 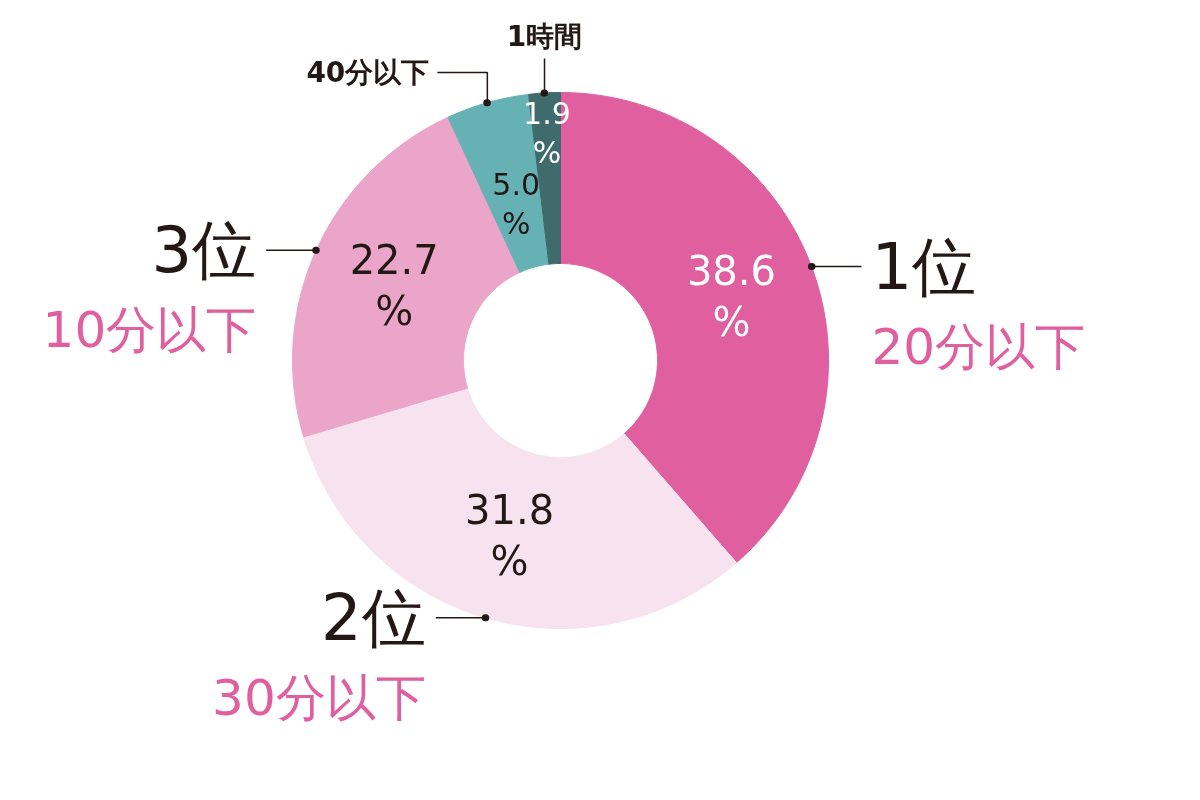 What do you see at coordinates (516, 204) in the screenshot?
I see `data-label: 5.0 %` at bounding box center [516, 204].